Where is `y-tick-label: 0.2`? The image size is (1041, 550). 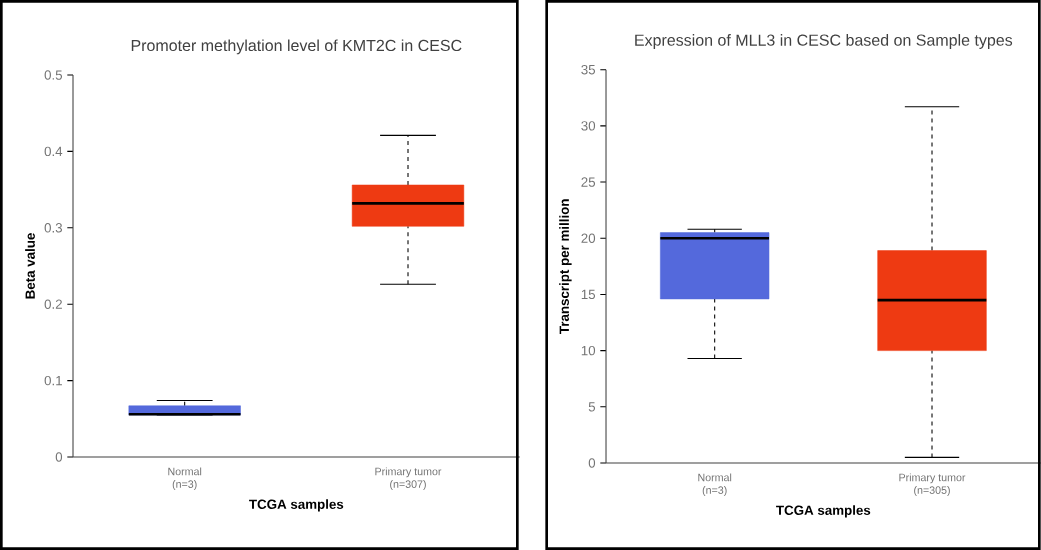
y-tick-label: 0.2 is located at coordinates (53, 304).